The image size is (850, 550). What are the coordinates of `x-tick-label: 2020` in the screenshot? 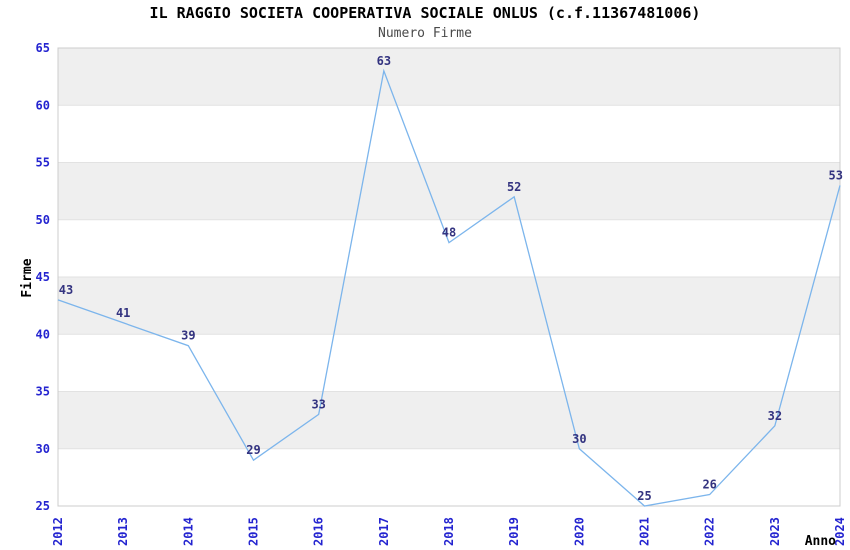 It's located at (579, 531).